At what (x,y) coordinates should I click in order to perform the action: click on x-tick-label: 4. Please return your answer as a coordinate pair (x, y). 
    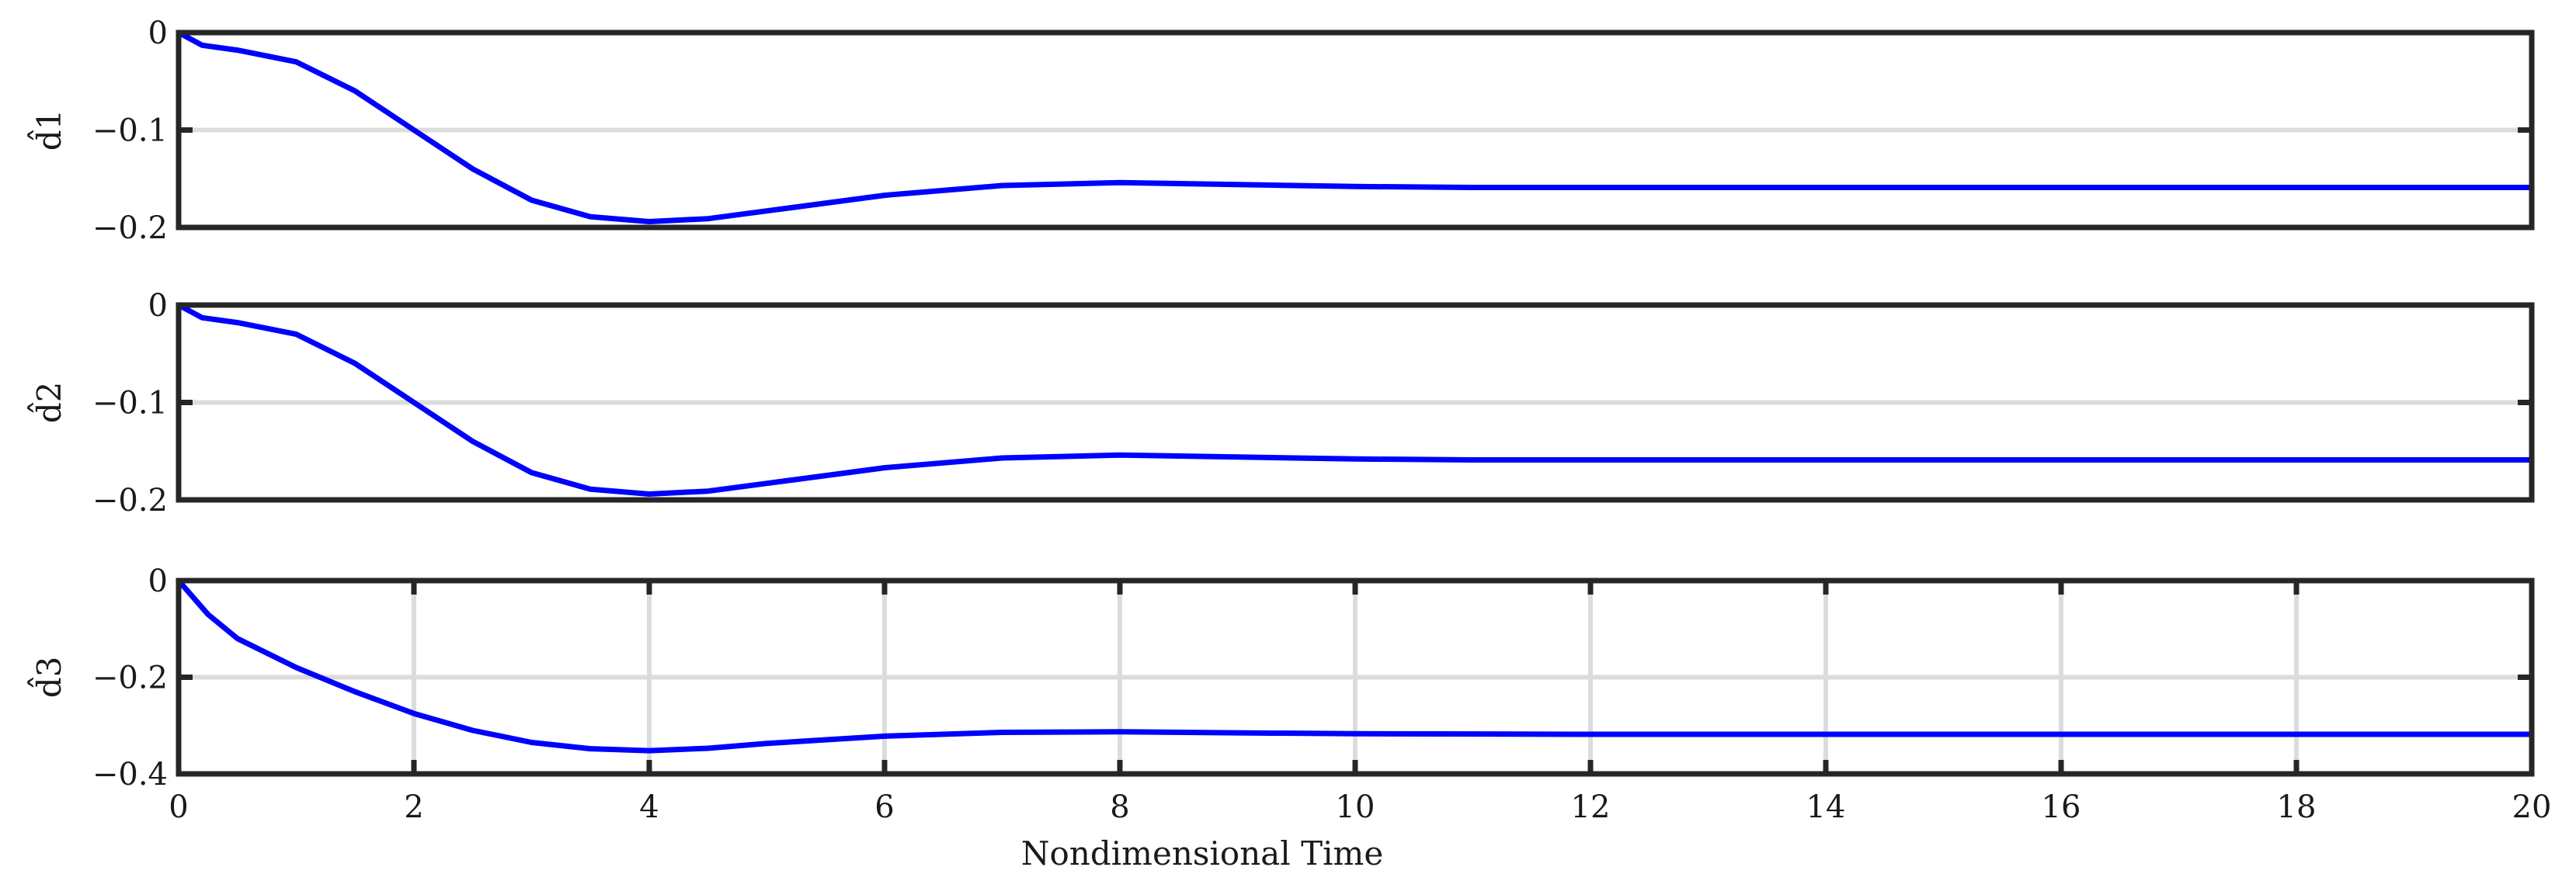
    Looking at the image, I should click on (649, 807).